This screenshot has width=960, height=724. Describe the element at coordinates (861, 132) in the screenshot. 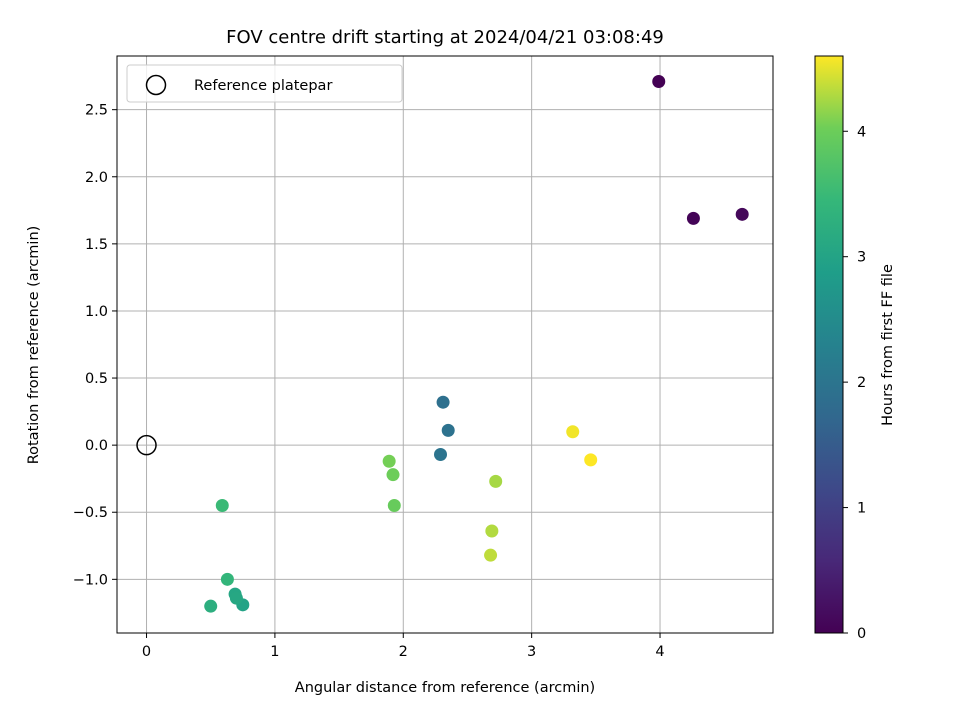

I see `colorbar-tick-label: 4` at that location.